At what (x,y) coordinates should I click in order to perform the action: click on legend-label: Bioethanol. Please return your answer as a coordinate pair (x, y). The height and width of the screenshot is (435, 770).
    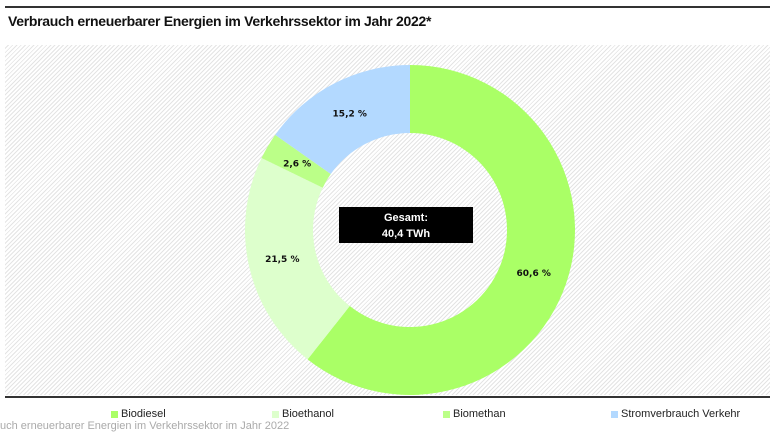
    Looking at the image, I should click on (308, 414).